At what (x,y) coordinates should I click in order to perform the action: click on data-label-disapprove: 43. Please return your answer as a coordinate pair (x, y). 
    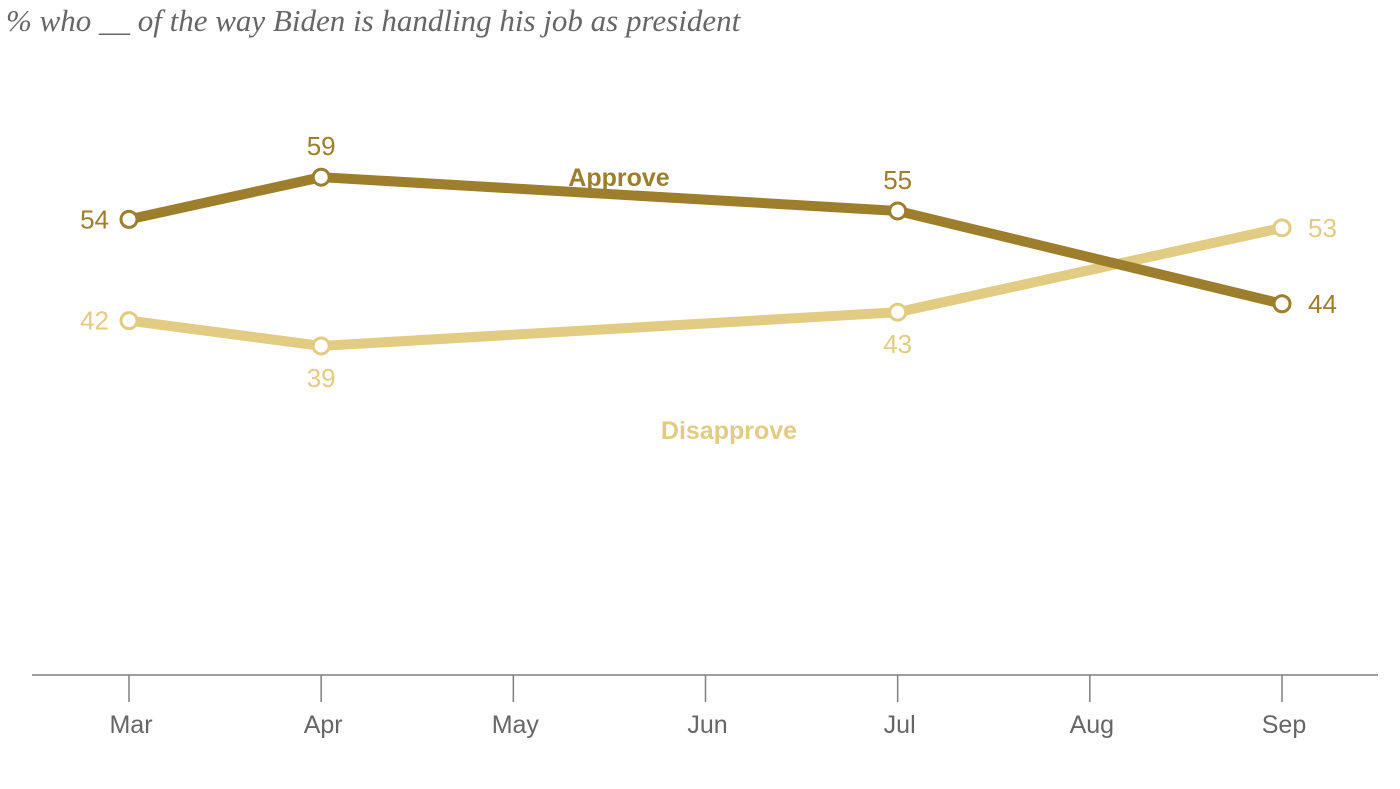
    Looking at the image, I should click on (897, 344).